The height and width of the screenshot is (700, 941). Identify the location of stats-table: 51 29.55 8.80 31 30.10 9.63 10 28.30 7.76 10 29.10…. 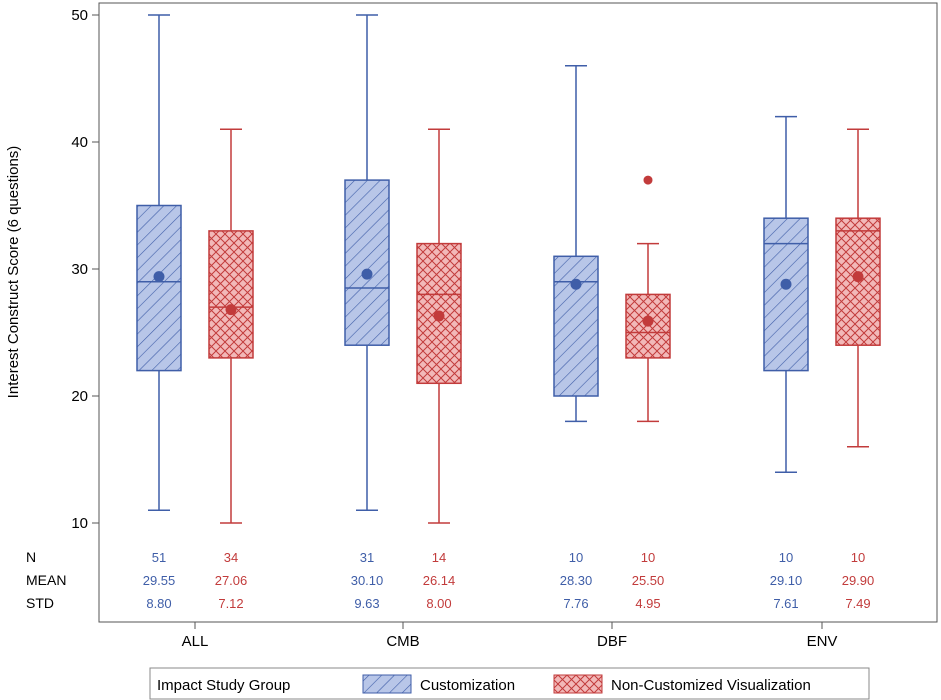
(509, 580).